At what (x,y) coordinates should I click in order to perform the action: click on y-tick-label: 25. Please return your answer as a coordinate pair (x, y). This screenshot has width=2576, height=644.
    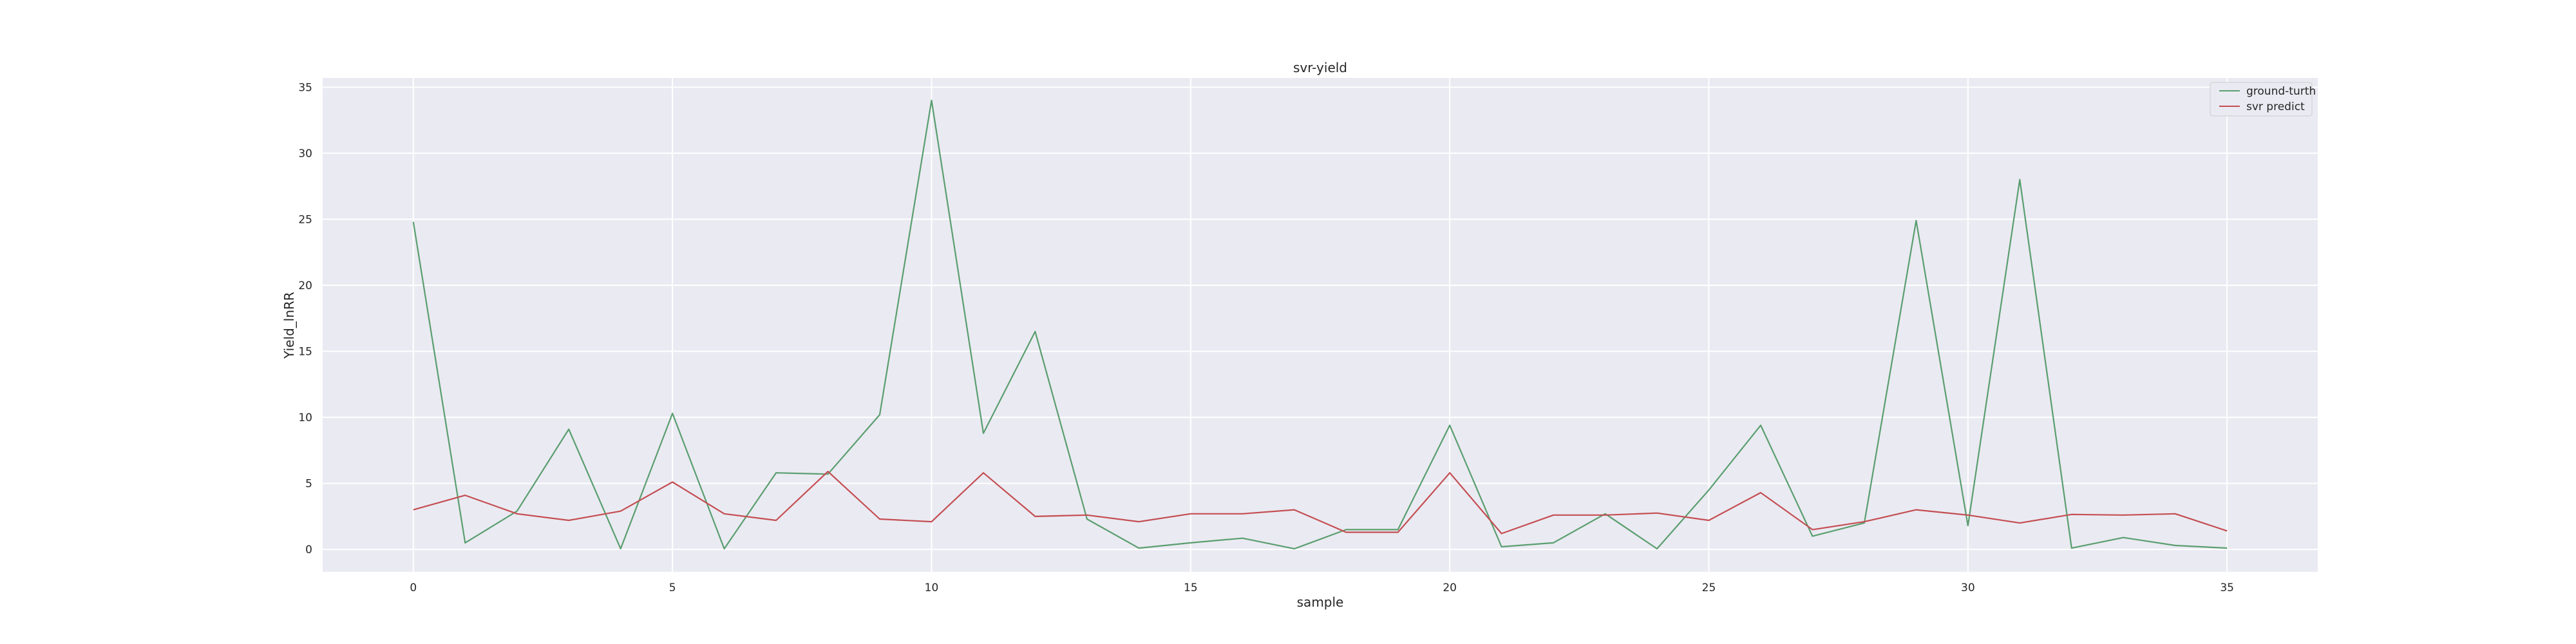
    Looking at the image, I should click on (305, 219).